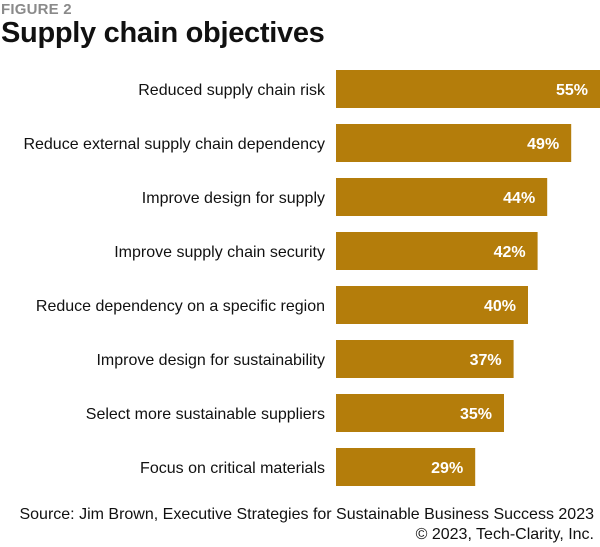 The width and height of the screenshot is (600, 547). I want to click on value-label: 29%, so click(447, 468).